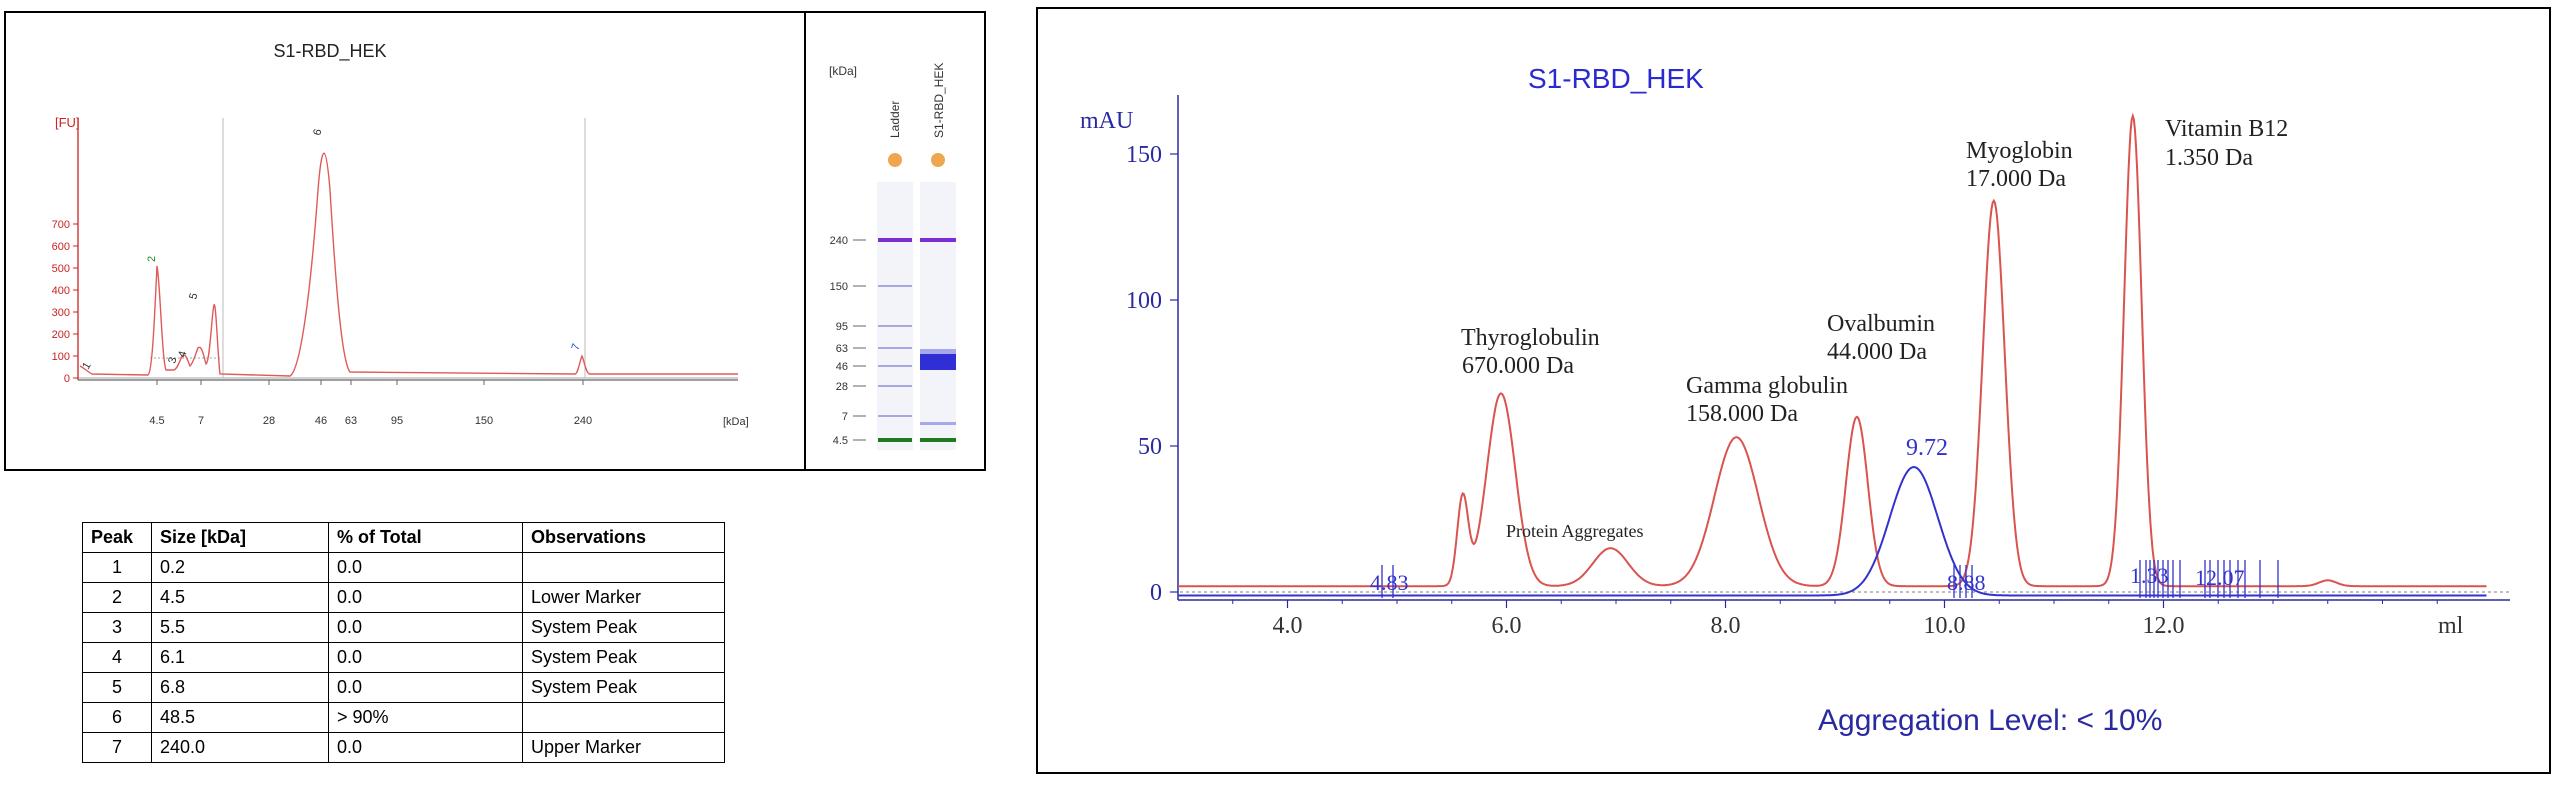 The width and height of the screenshot is (2560, 785). What do you see at coordinates (1927, 448) in the screenshot?
I see `label-sample-peak: 9.72` at bounding box center [1927, 448].